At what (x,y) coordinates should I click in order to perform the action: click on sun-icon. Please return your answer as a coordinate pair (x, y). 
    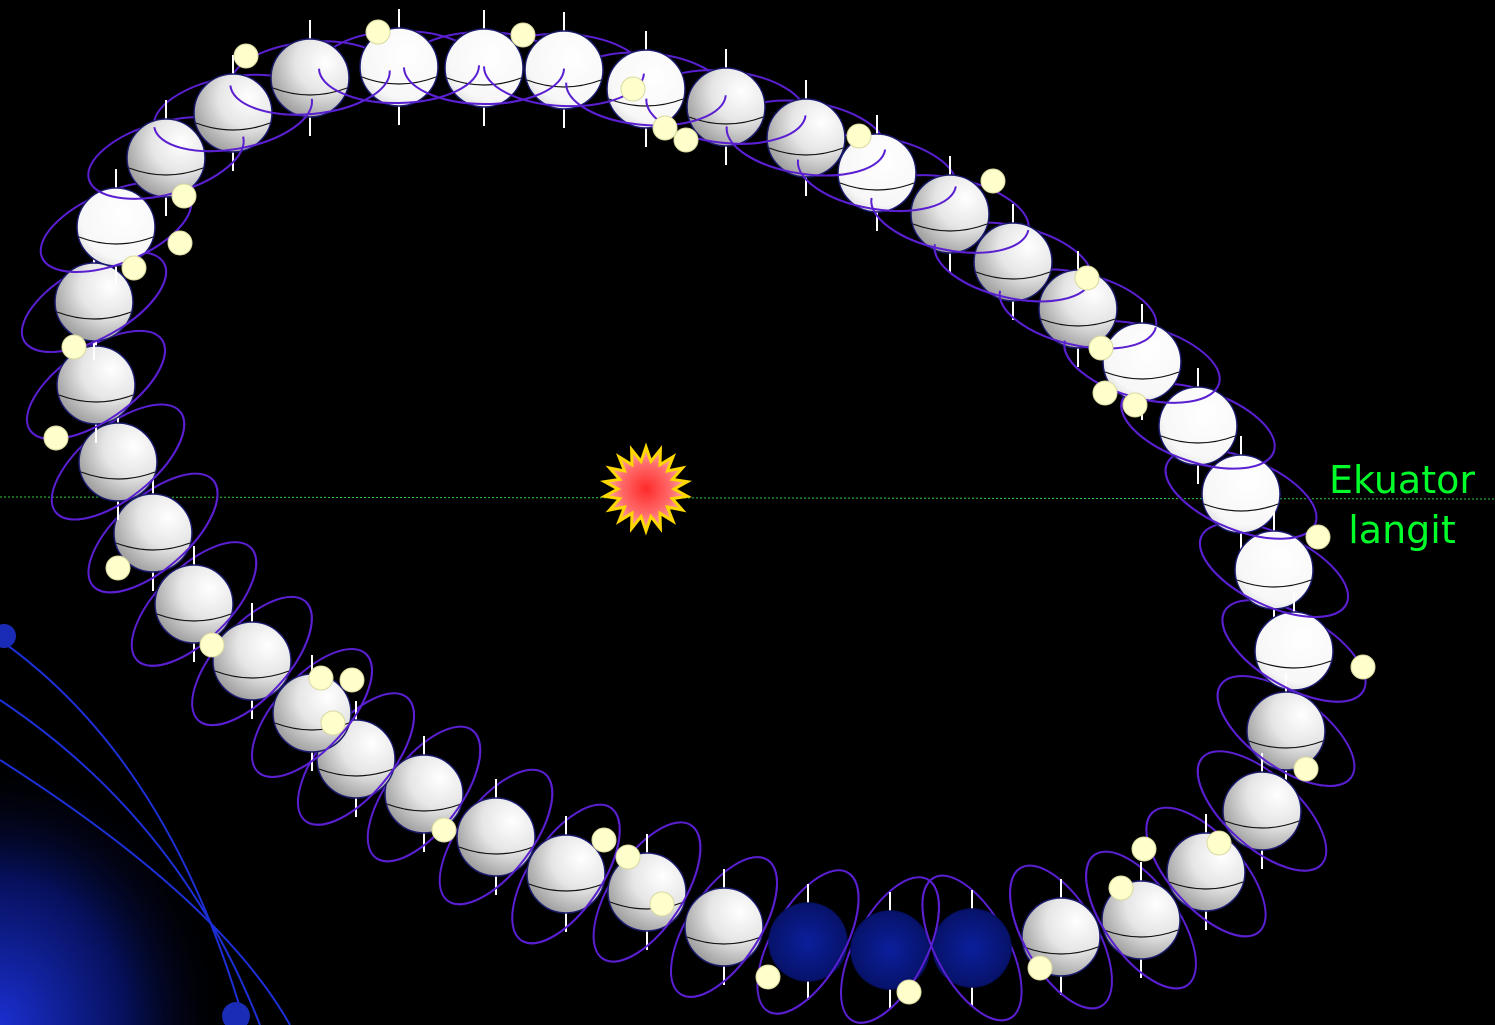
    Looking at the image, I should click on (646, 489).